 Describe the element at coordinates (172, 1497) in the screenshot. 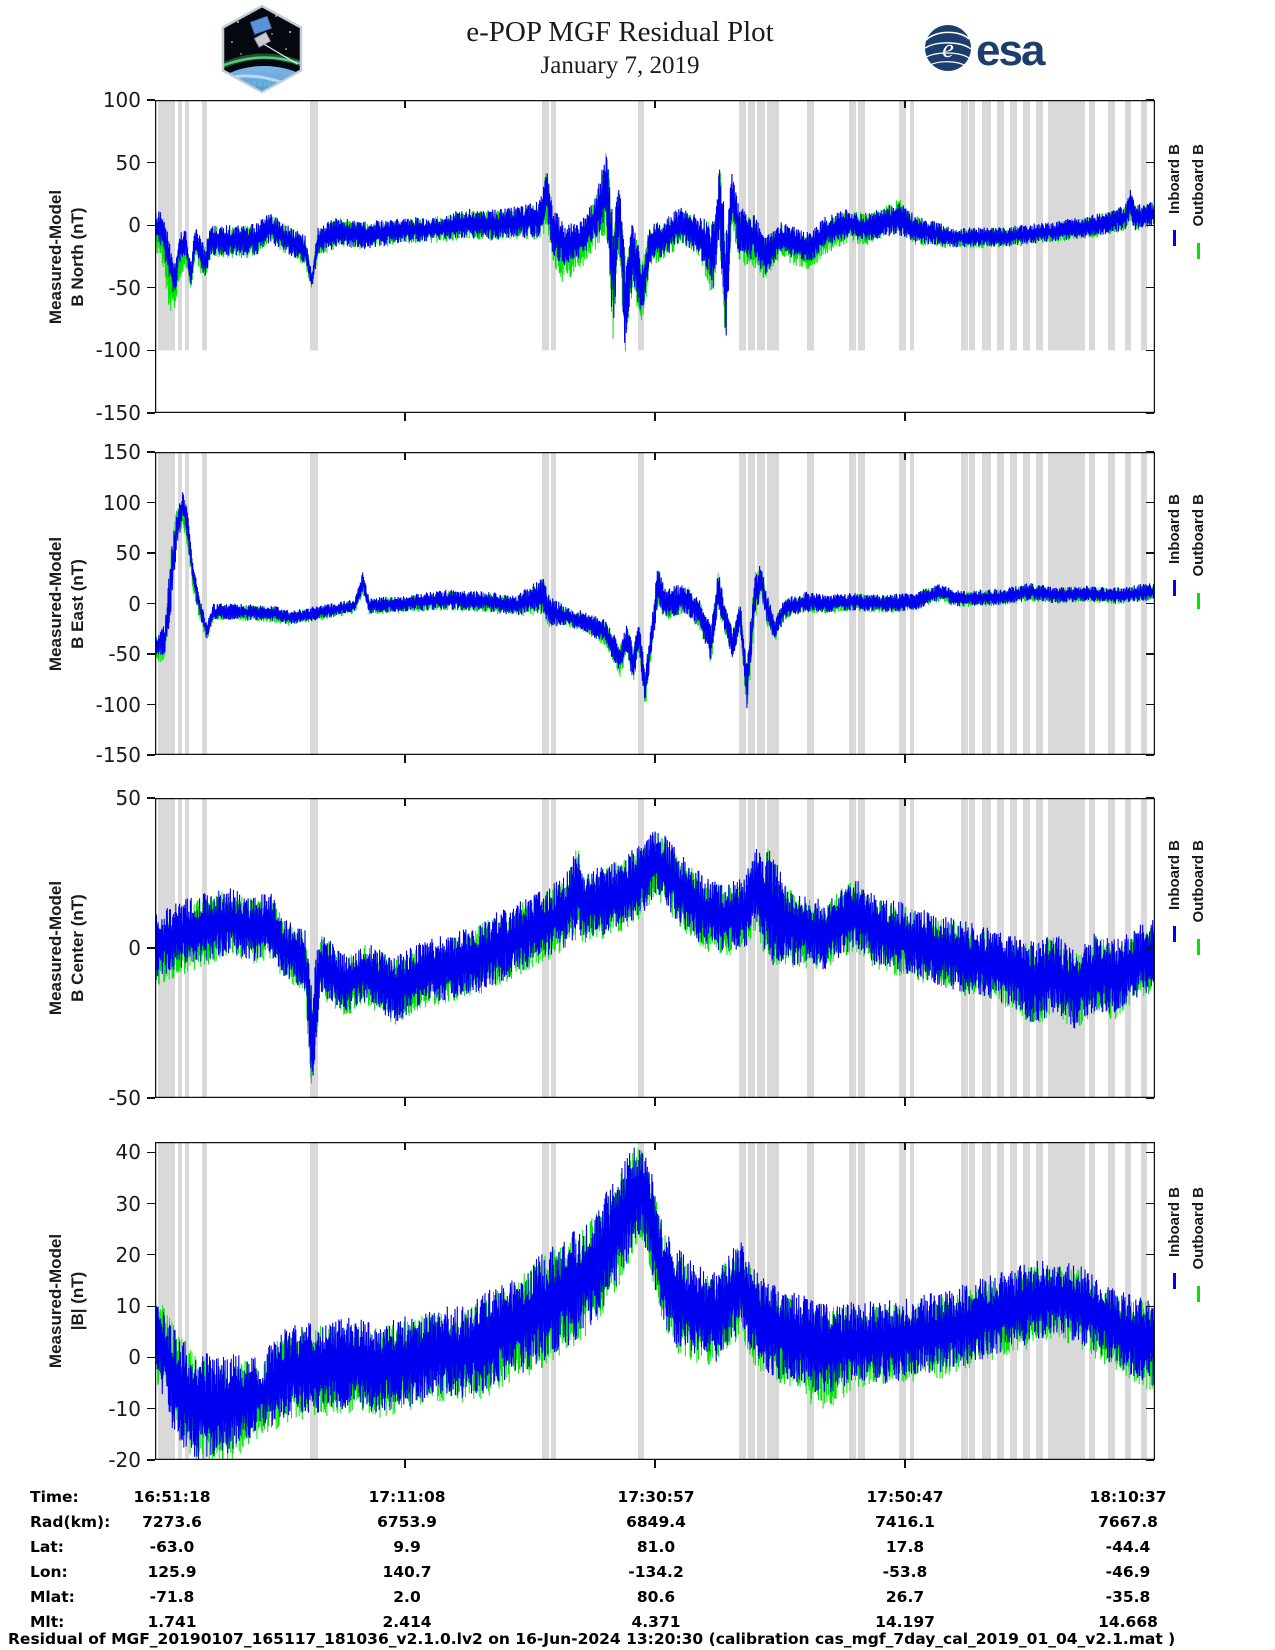

I see `table-cell: 16:51:18` at that location.